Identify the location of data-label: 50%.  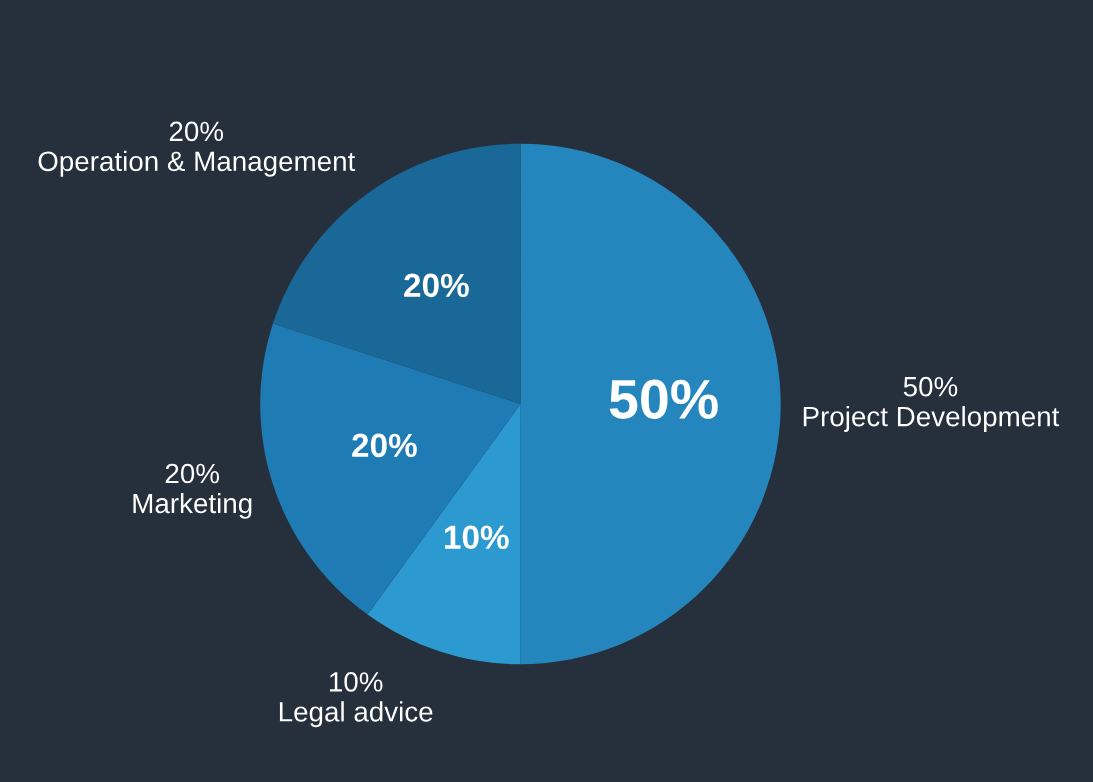
(663, 399).